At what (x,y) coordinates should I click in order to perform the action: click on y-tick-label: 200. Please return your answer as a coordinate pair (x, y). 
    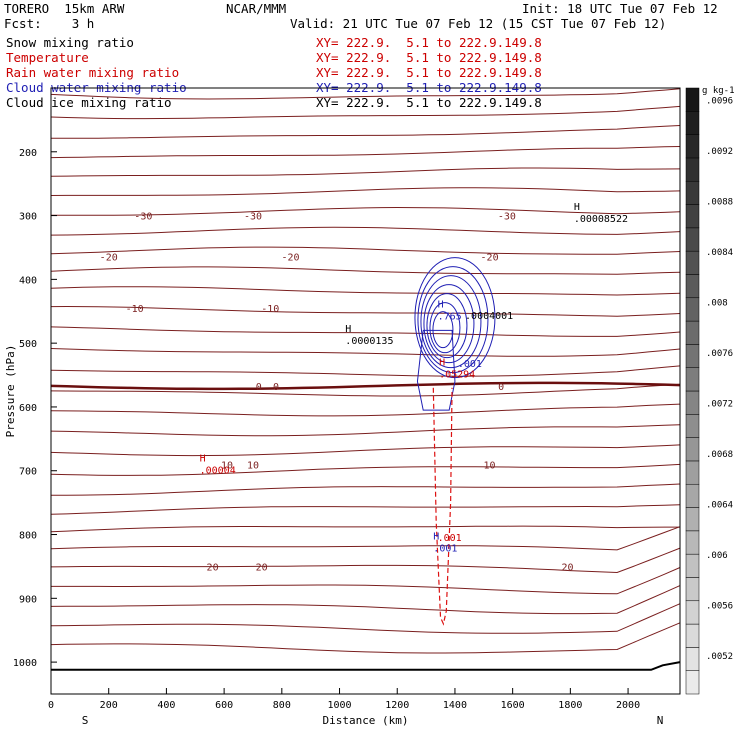
    Looking at the image, I should click on (28, 153).